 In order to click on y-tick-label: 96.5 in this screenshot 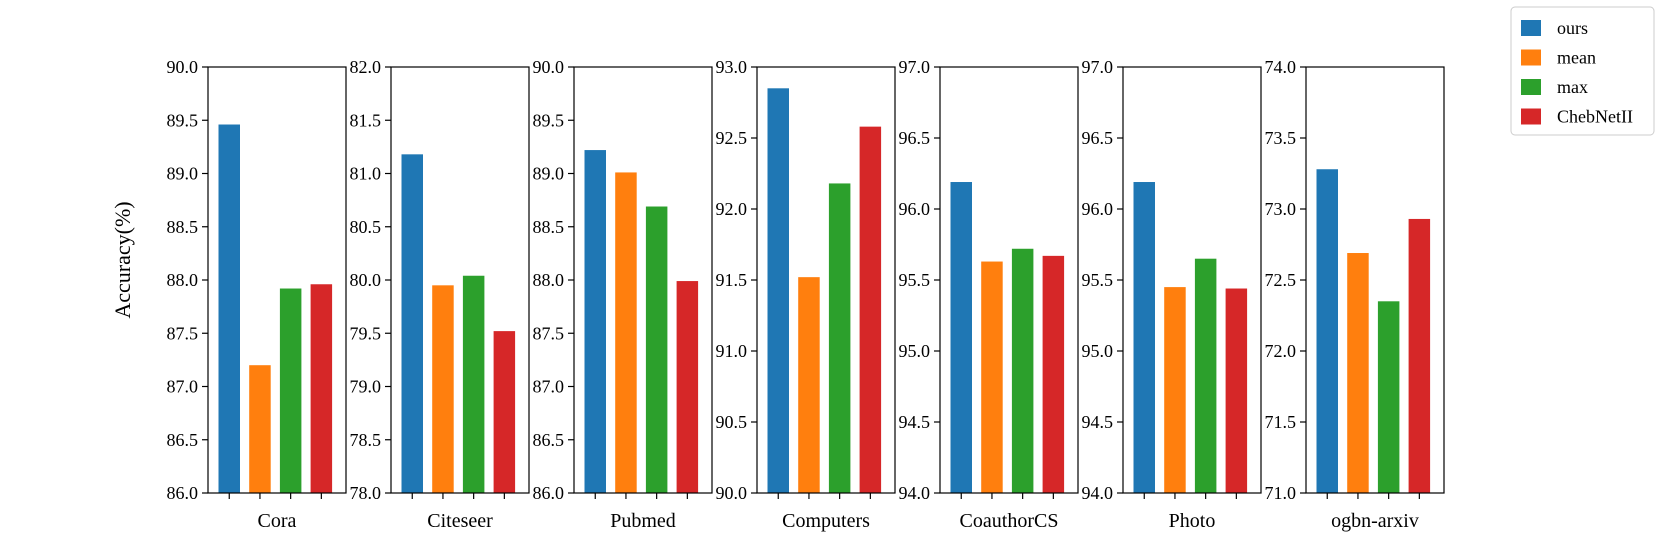, I will do `click(1098, 138)`.